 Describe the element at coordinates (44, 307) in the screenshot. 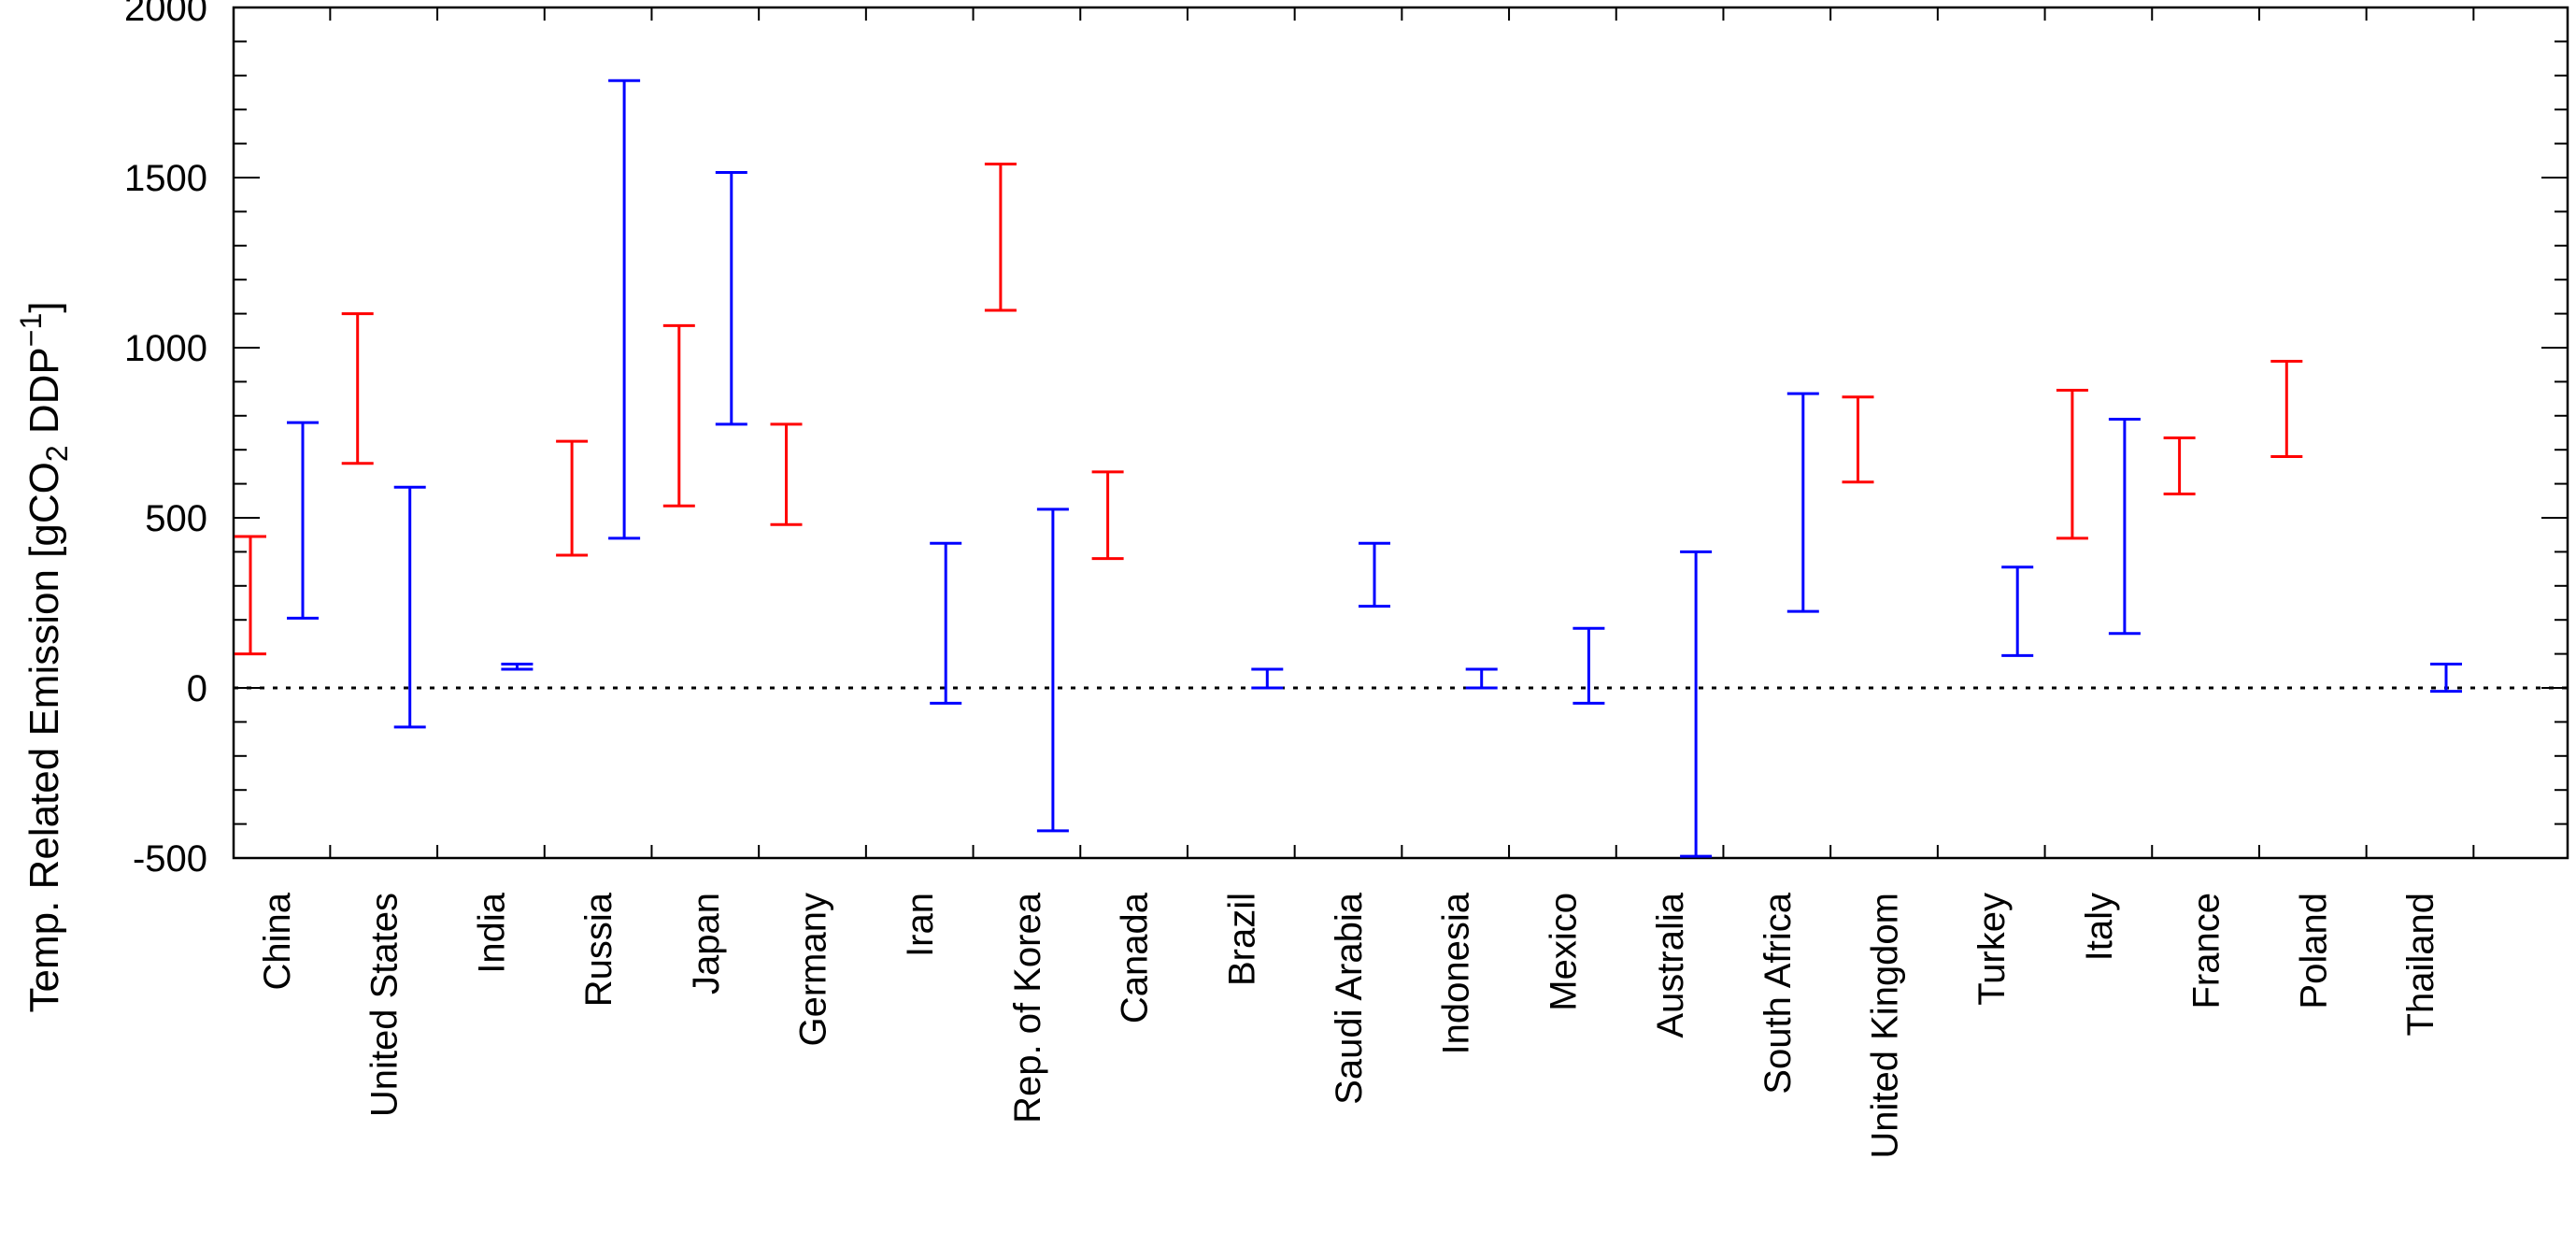

I see `y-axis-title-suffix: ]` at that location.